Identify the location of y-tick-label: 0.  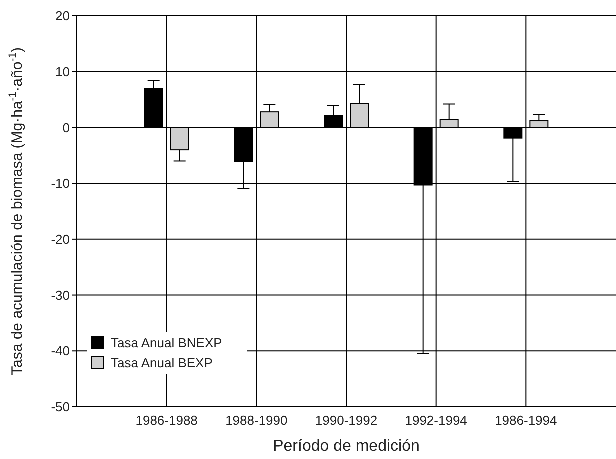
(66, 128).